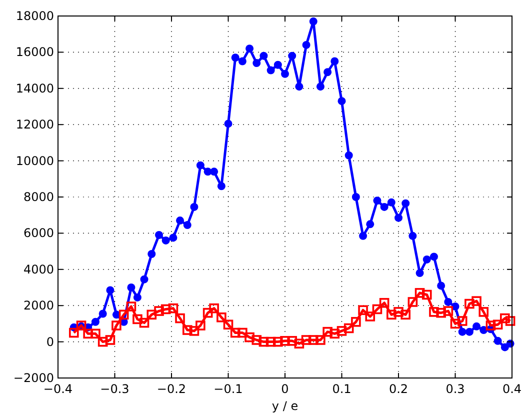 Image resolution: width=524 pixels, height=415 pixels. I want to click on y-tick-label: 2000, so click(38, 305).